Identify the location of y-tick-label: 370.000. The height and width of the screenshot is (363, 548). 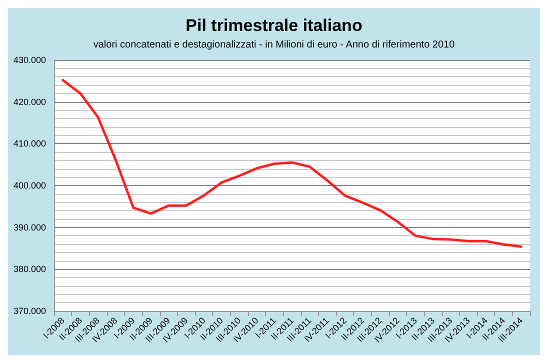
(29, 311).